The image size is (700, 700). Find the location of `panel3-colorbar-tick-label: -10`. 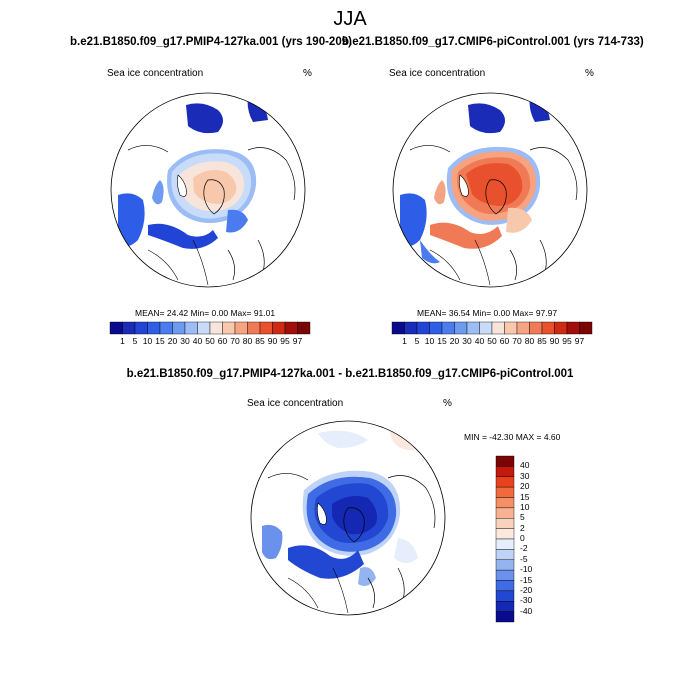

panel3-colorbar-tick-label: -10 is located at coordinates (526, 569).